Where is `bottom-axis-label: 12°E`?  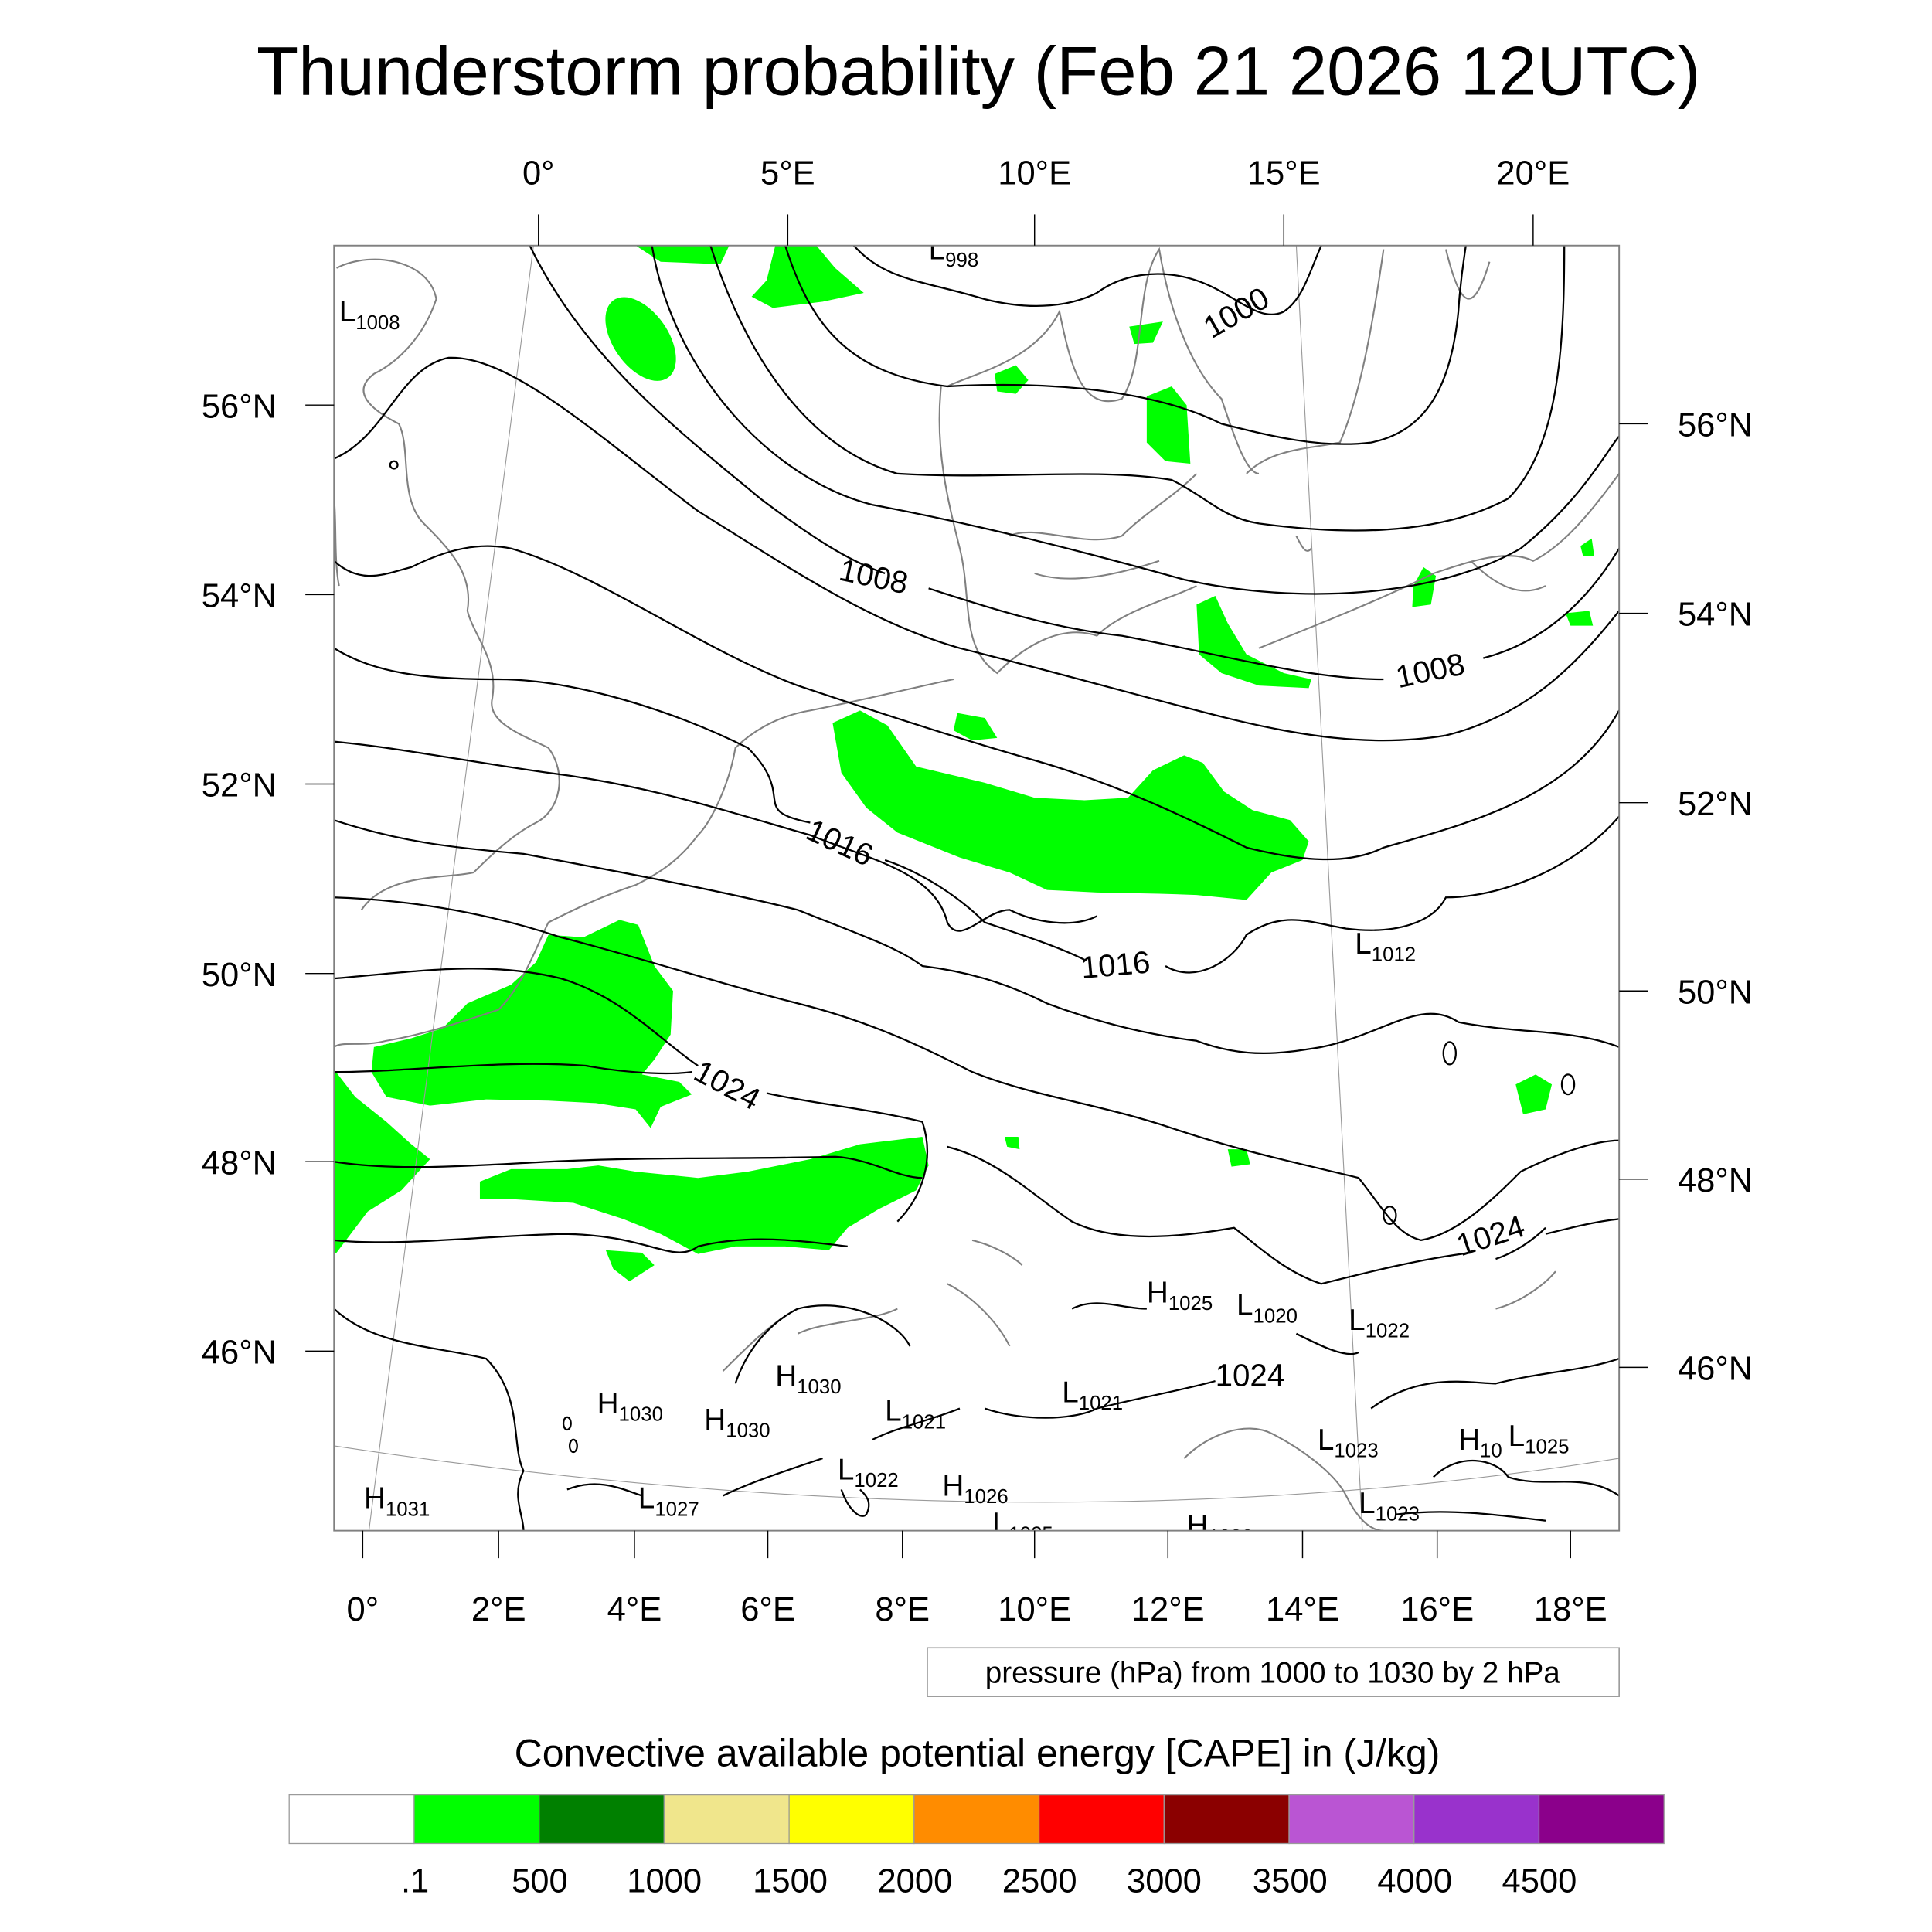 bottom-axis-label: 12°E is located at coordinates (1168, 1610).